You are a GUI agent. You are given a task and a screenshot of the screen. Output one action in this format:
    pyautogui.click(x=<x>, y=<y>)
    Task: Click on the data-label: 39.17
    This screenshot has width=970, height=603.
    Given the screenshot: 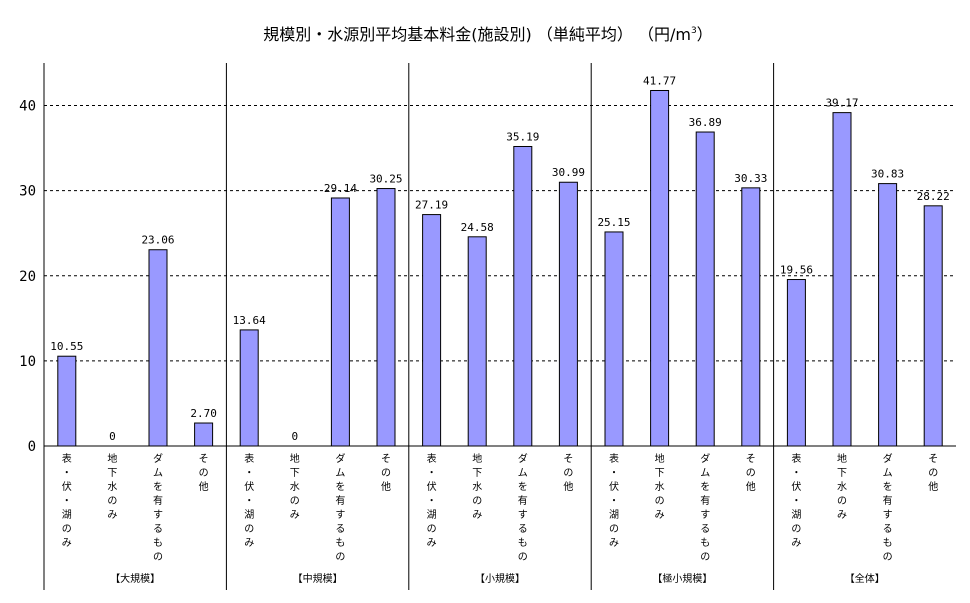 What is the action you would take?
    pyautogui.click(x=841, y=103)
    